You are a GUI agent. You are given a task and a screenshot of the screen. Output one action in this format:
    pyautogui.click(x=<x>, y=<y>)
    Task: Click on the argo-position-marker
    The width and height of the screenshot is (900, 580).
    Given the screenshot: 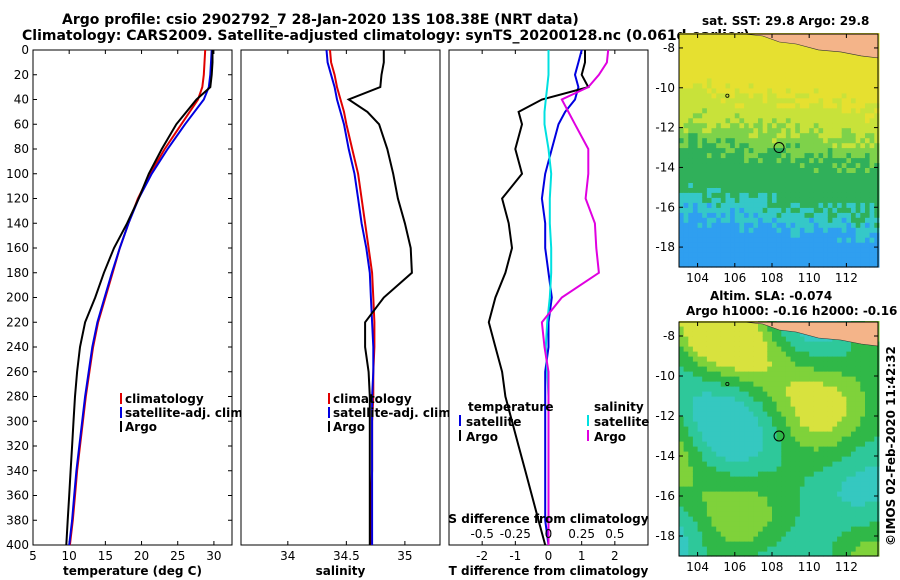 What is the action you would take?
    pyautogui.click(x=779, y=148)
    